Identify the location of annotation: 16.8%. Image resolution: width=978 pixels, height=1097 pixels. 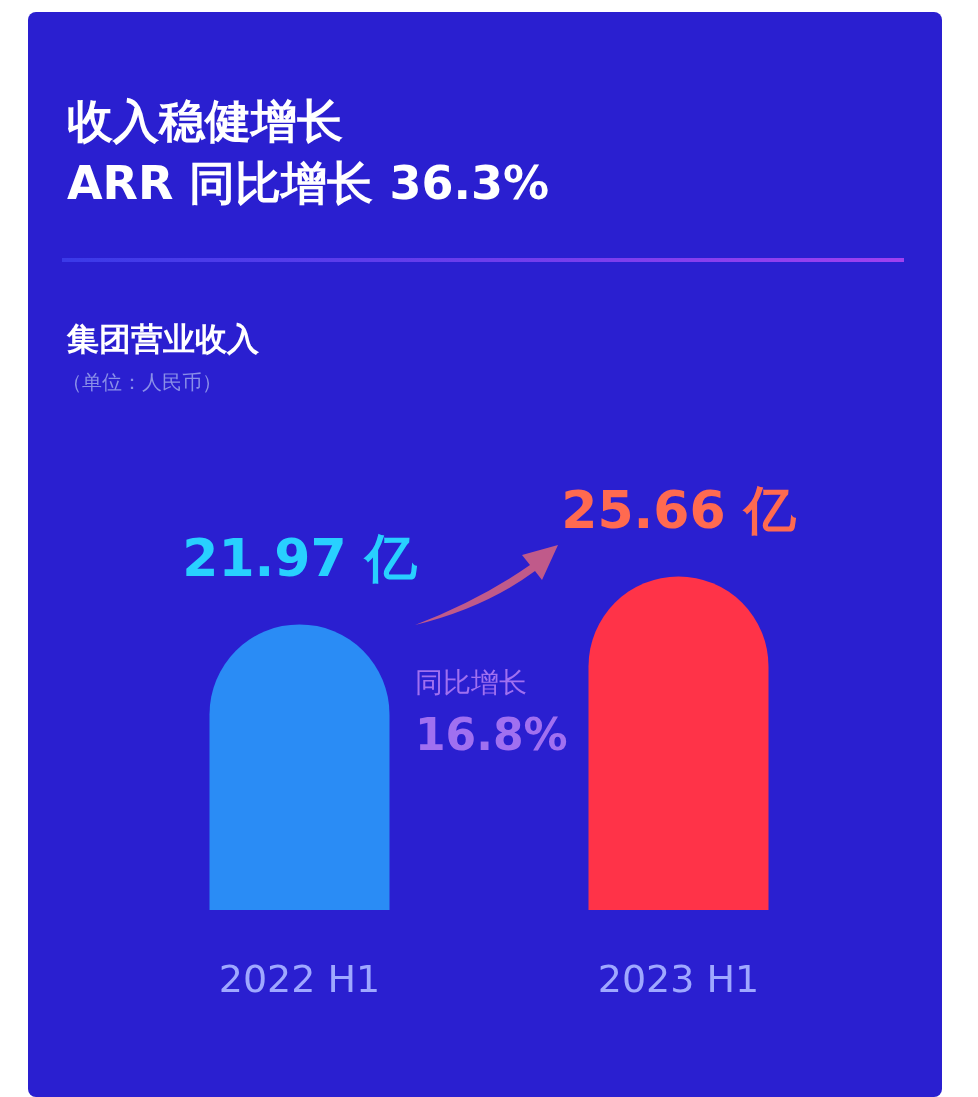
(491, 734).